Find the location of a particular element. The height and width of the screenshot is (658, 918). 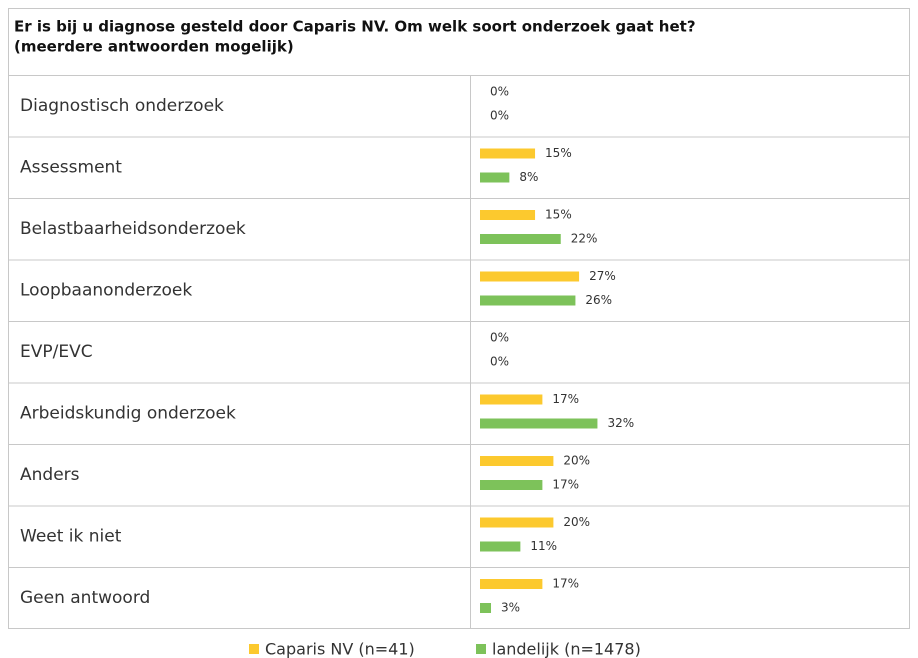

value-label: 26% is located at coordinates (598, 300).